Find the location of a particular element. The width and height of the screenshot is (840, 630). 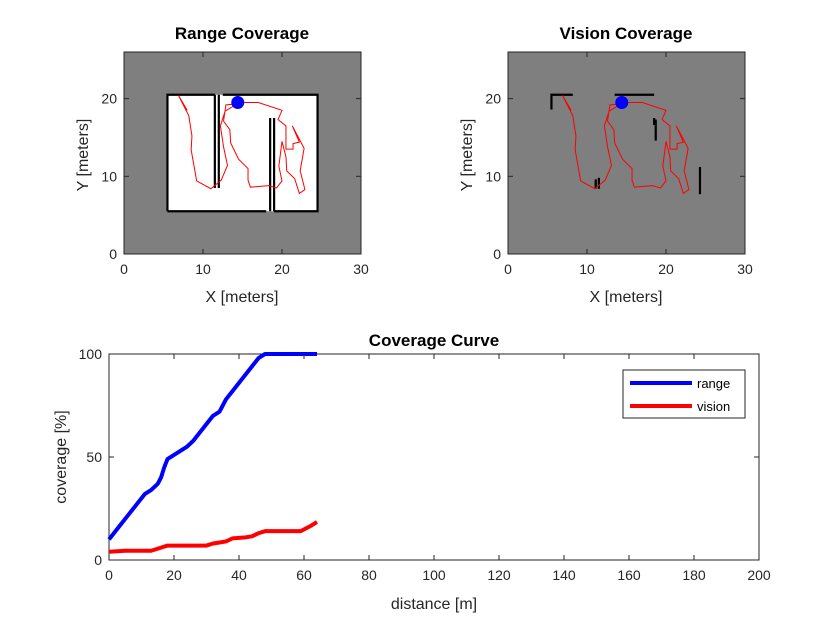

p3-xtick-label: 160 is located at coordinates (629, 575).